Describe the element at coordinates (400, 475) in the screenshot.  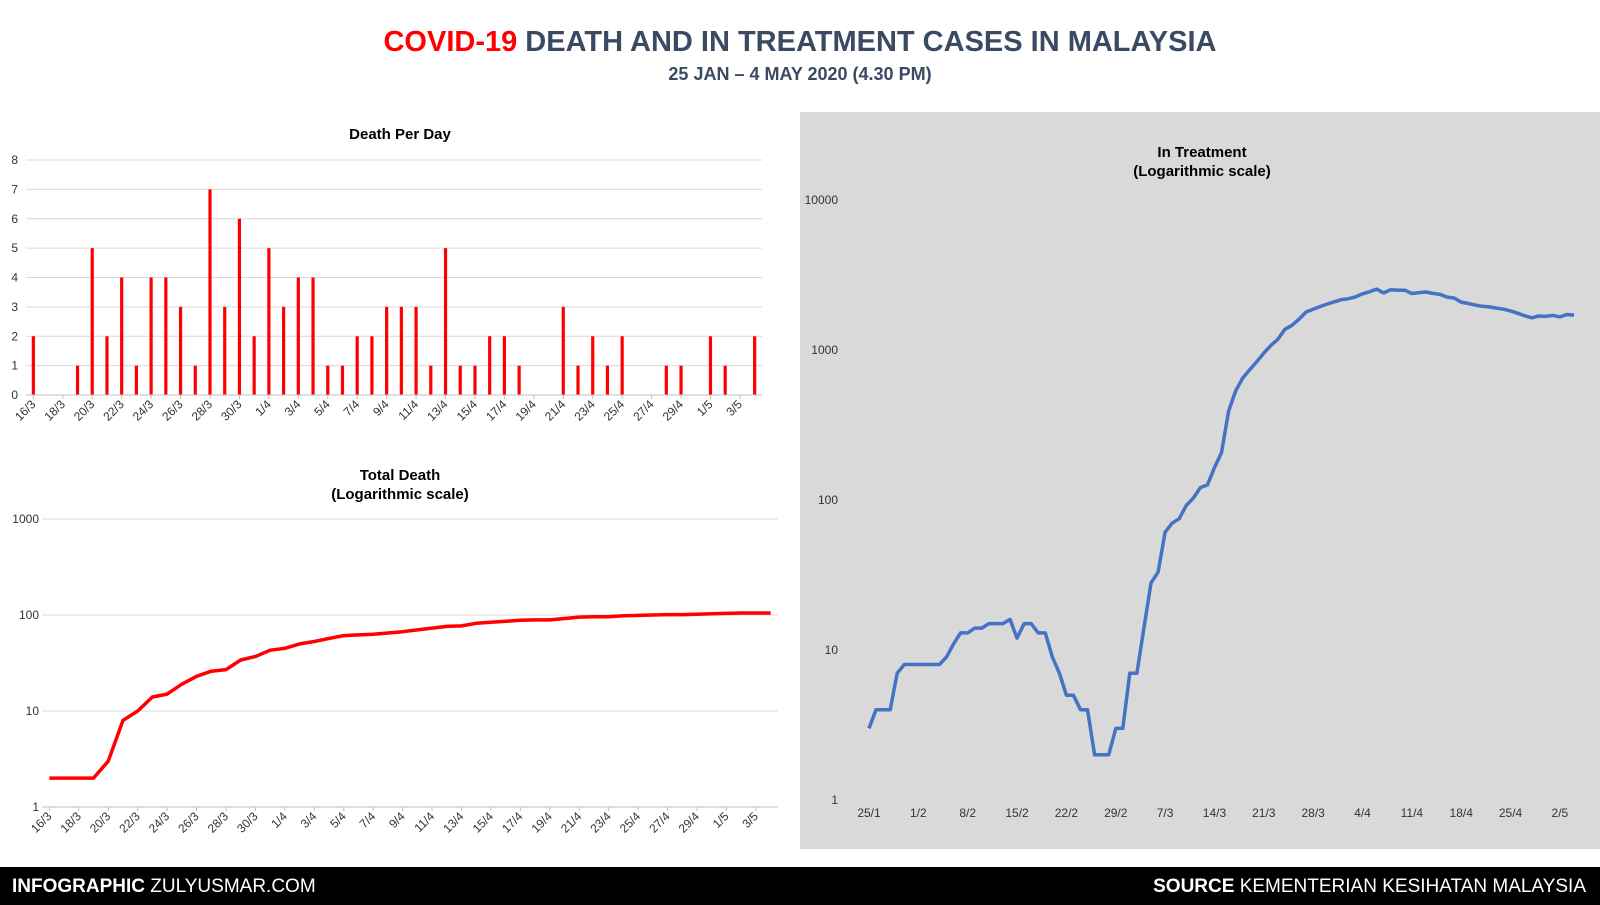
I see `chart2-title: Total Death` at that location.